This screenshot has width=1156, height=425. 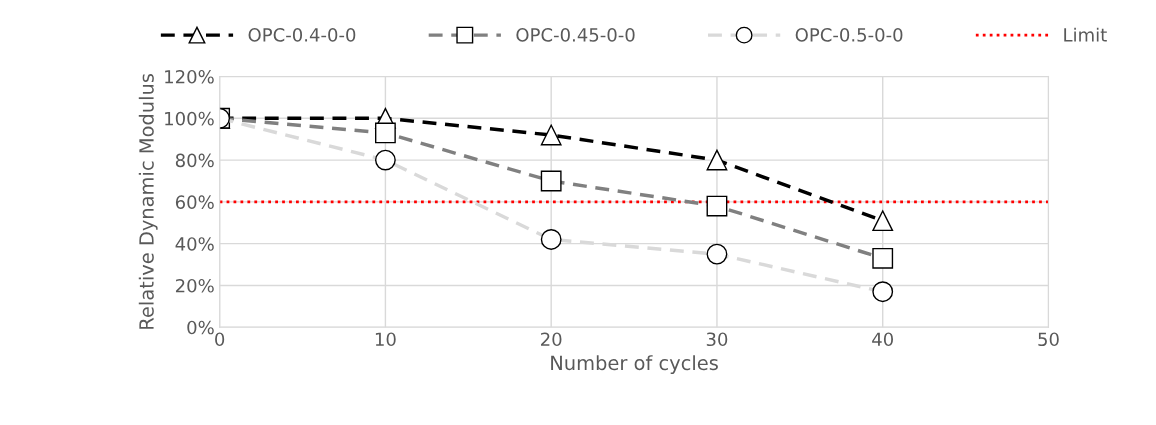 I want to click on x-tick-label: 0, so click(x=220, y=339).